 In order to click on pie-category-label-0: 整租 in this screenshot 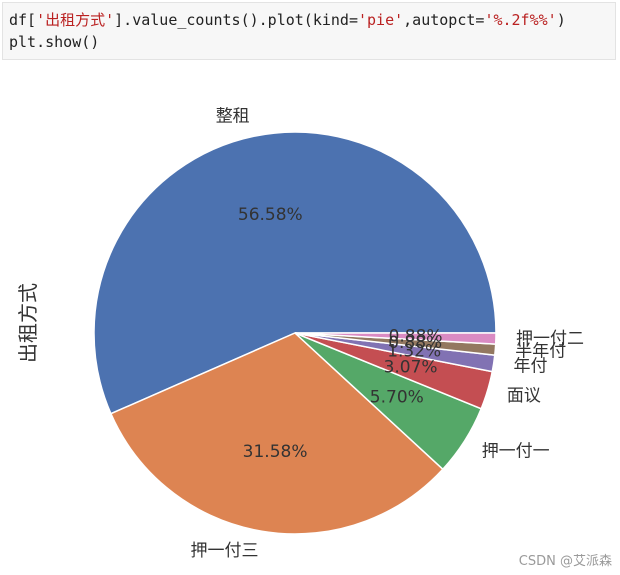, I will do `click(233, 117)`.